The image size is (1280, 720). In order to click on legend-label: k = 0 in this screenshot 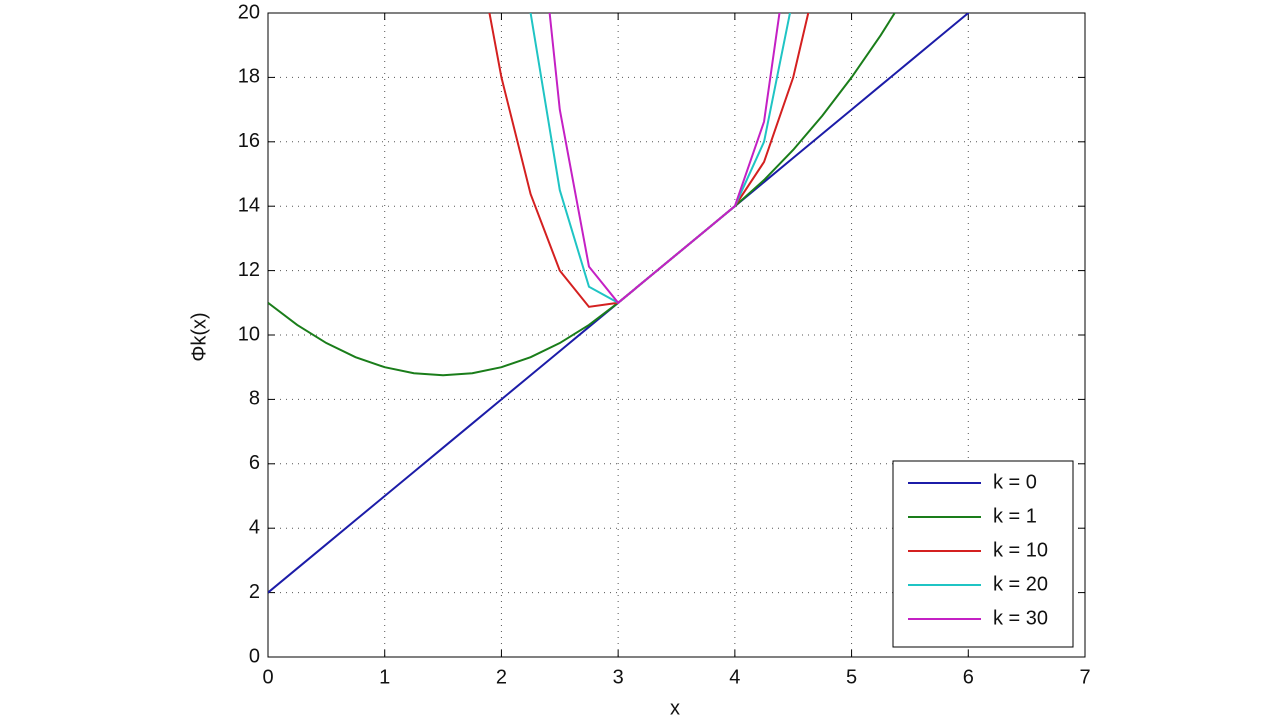, I will do `click(1015, 482)`.